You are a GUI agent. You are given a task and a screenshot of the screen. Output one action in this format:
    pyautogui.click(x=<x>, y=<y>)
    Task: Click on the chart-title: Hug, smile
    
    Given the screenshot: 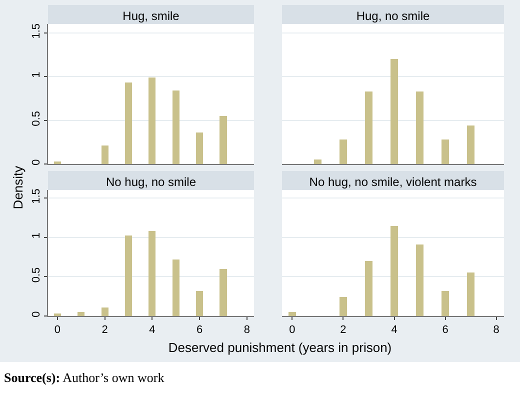 What is the action you would take?
    pyautogui.click(x=151, y=16)
    